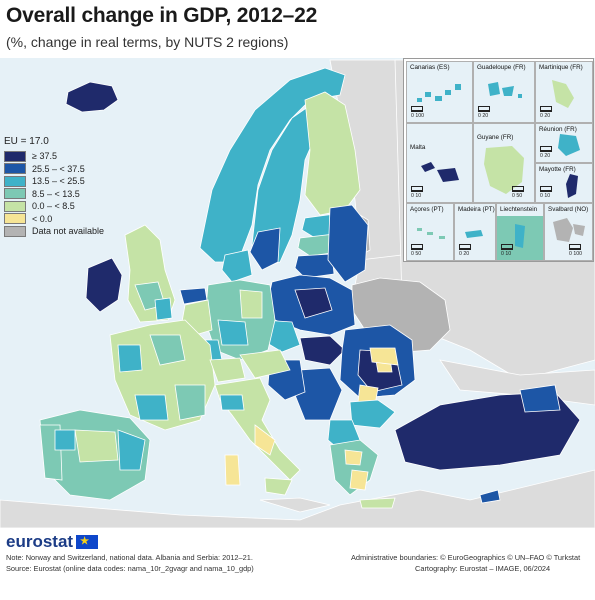 The width and height of the screenshot is (595, 600). I want to click on legend-label: < 0.0, so click(42, 218).